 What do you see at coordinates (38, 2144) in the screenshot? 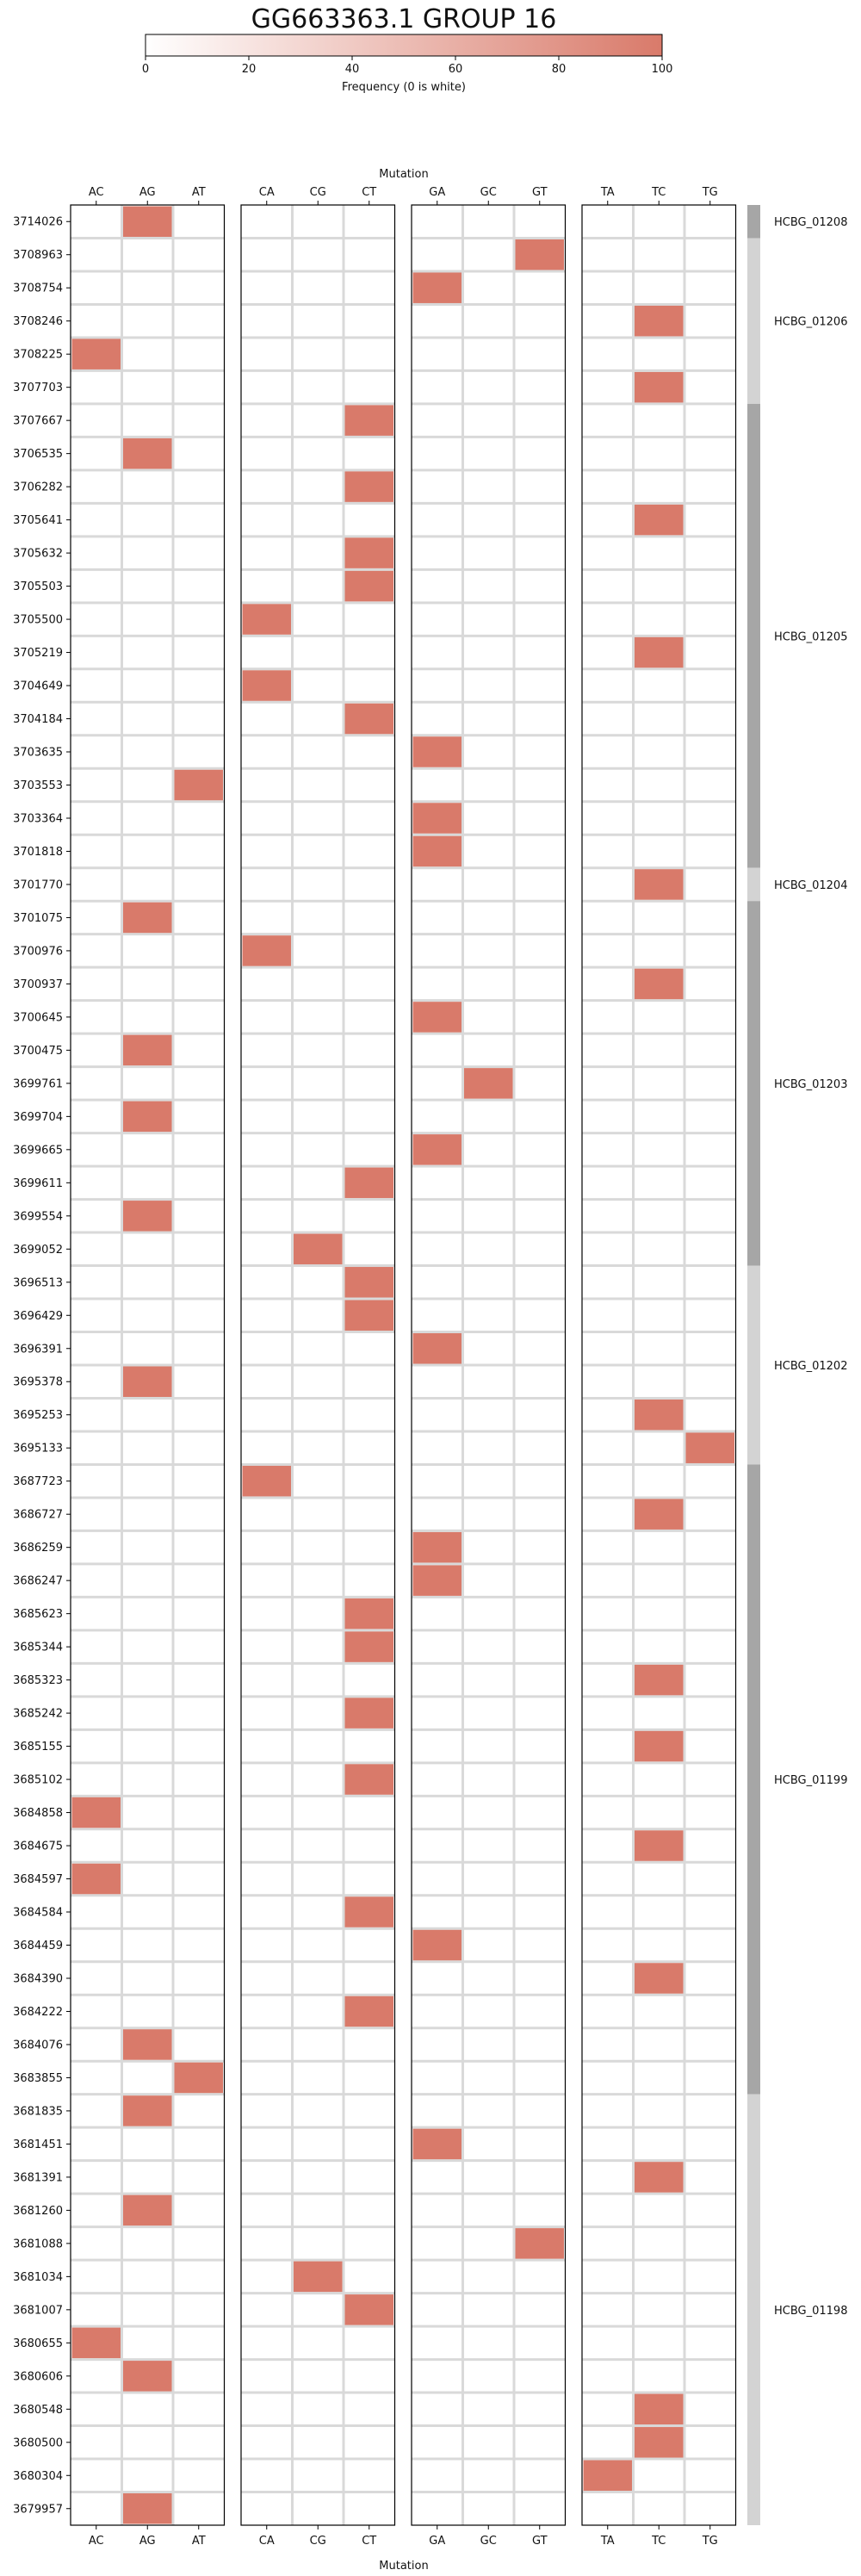
I see `y-tick-label: 3681451` at bounding box center [38, 2144].